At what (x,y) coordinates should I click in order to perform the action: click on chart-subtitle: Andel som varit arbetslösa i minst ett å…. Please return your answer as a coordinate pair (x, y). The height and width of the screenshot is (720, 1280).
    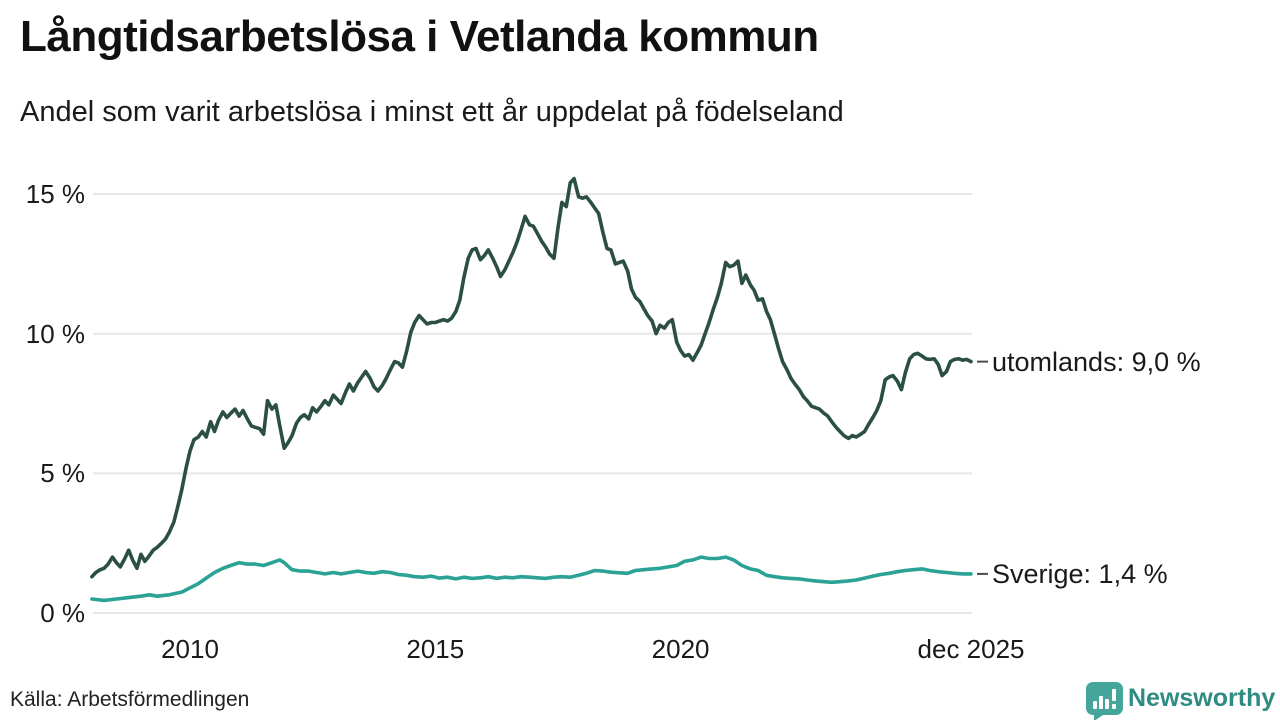
    Looking at the image, I should click on (432, 112).